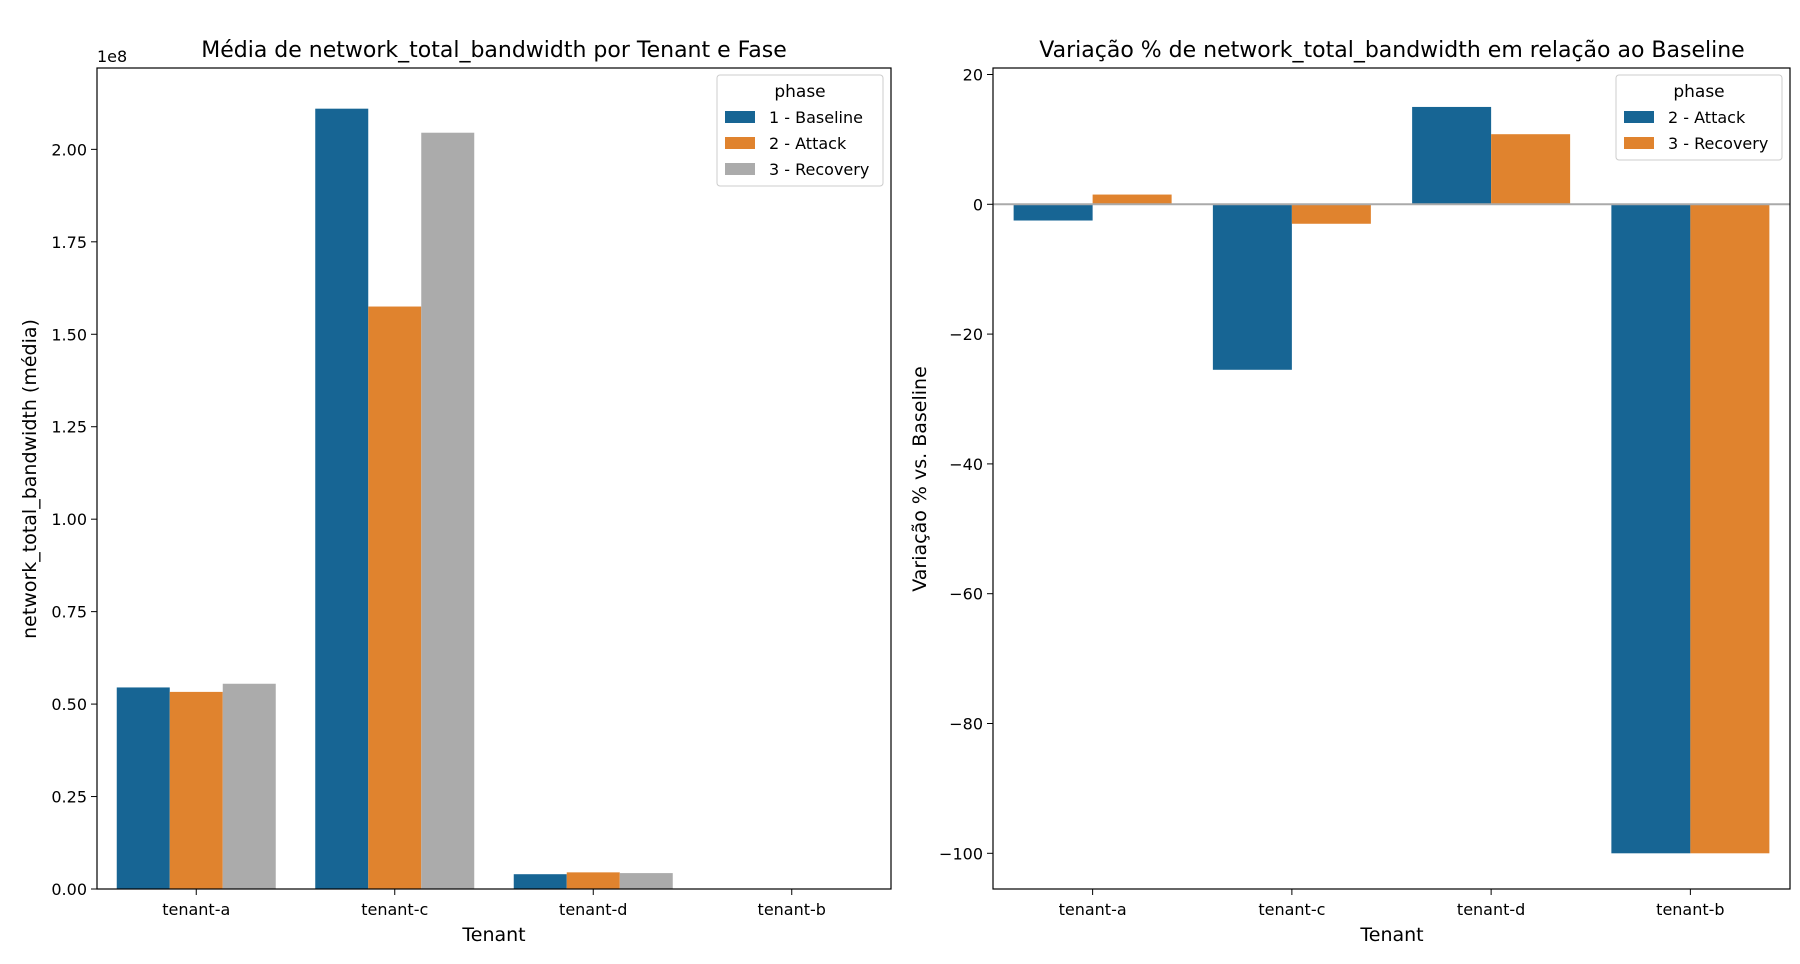 The height and width of the screenshot is (964, 1800). Describe the element at coordinates (1391, 935) in the screenshot. I see `chart-right-x-axis-label: Tenant` at that location.